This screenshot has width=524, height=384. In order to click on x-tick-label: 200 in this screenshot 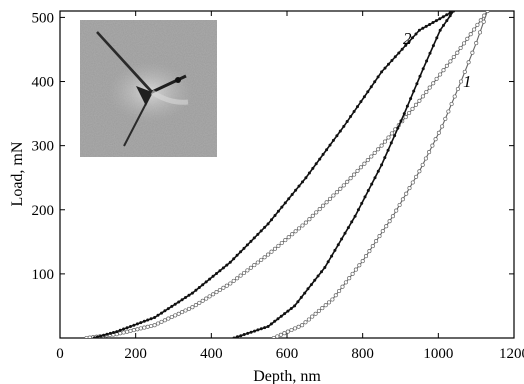, I will do `click(135, 354)`.